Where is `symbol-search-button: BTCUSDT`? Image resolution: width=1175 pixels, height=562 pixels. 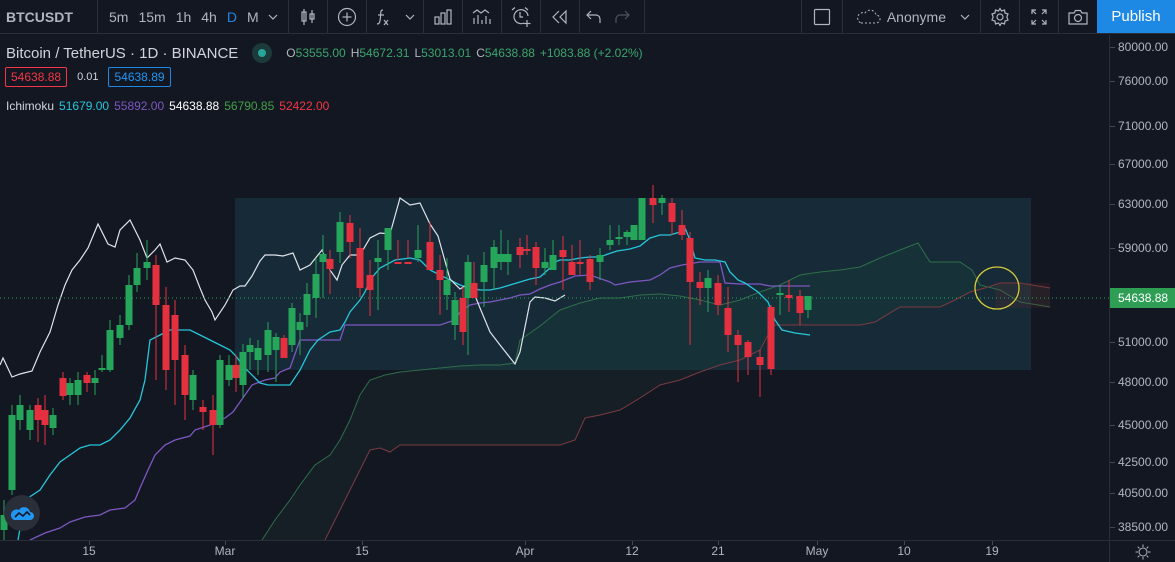 symbol-search-button: BTCUSDT is located at coordinates (39, 16).